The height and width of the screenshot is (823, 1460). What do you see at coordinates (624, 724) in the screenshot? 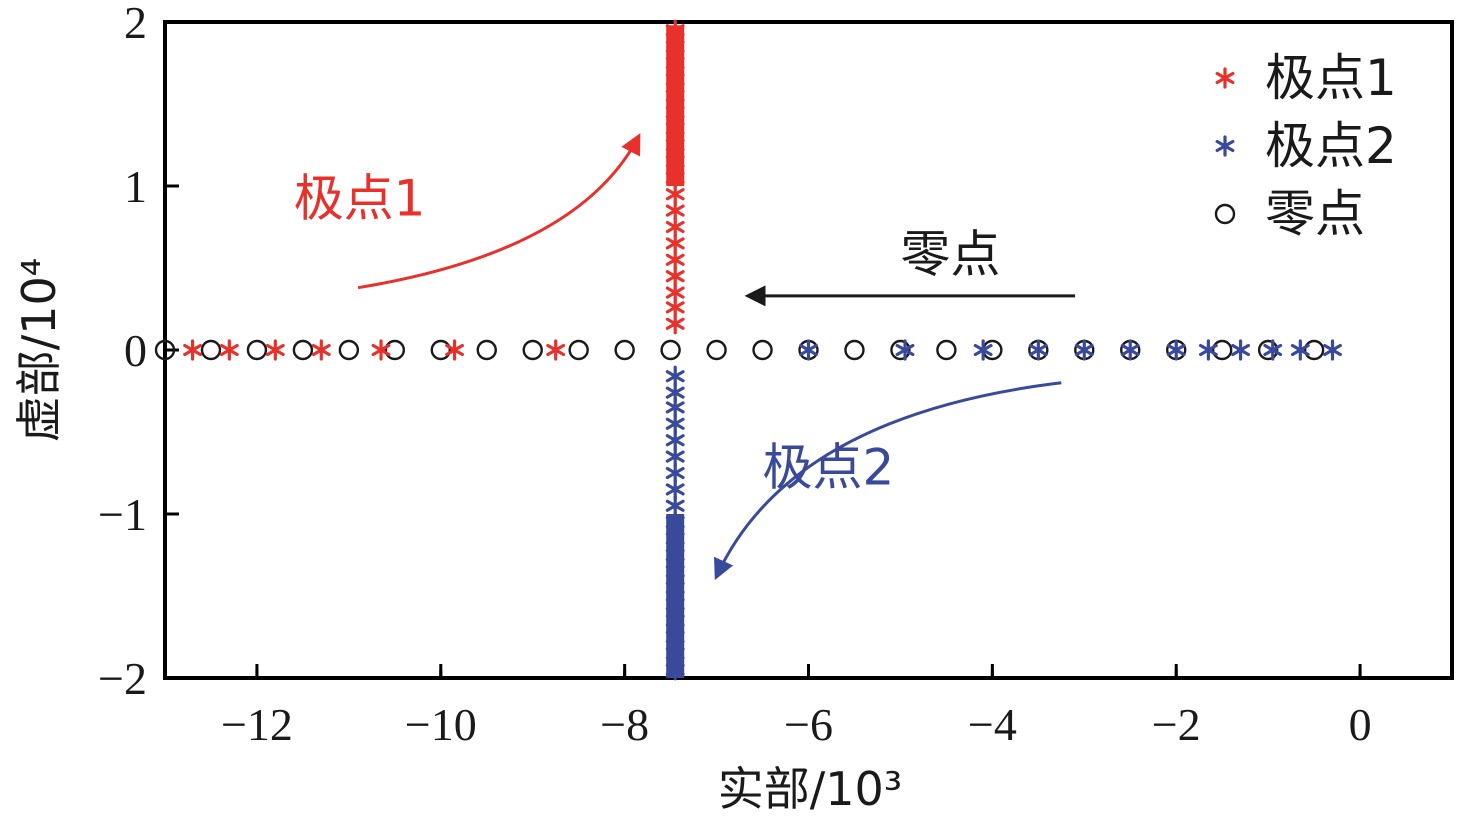
I see `x-tick-label: −8` at bounding box center [624, 724].